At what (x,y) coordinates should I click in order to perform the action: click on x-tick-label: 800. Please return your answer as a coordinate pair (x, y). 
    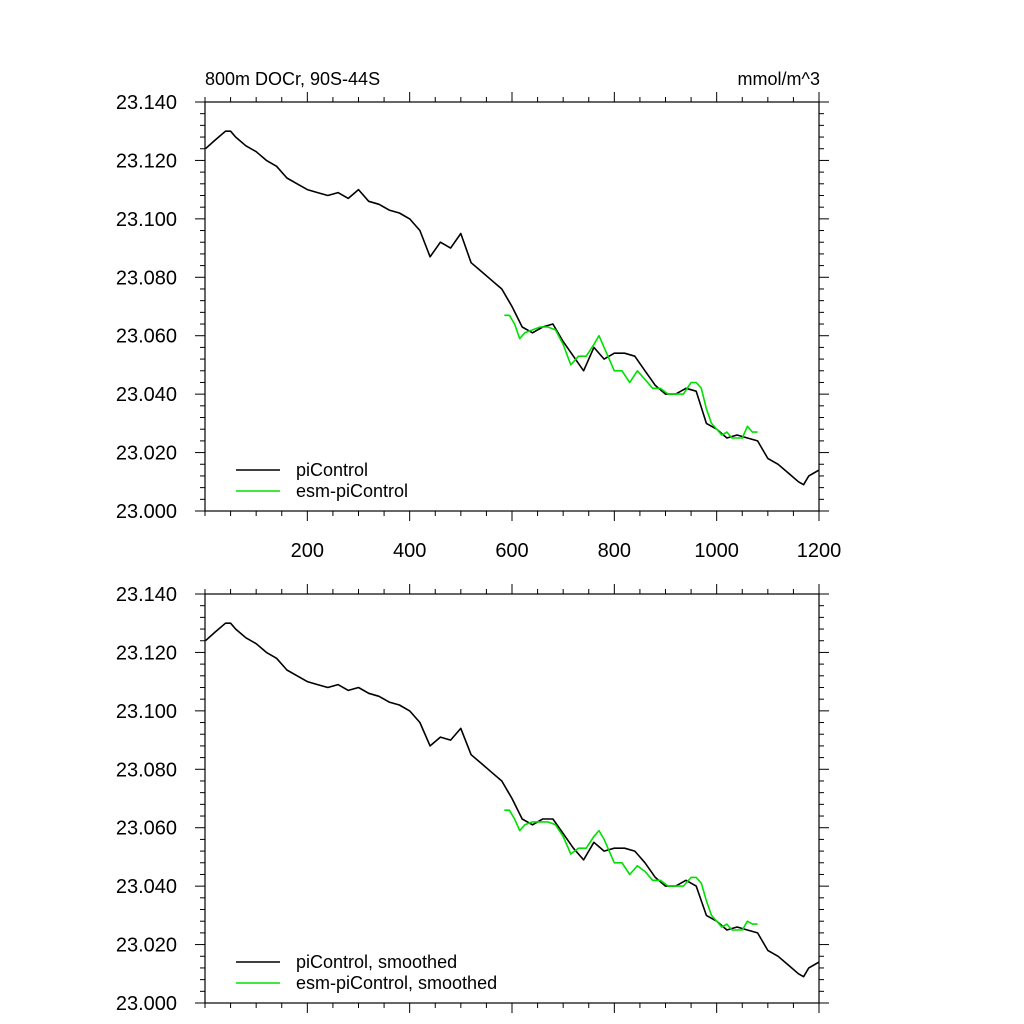
    Looking at the image, I should click on (614, 551).